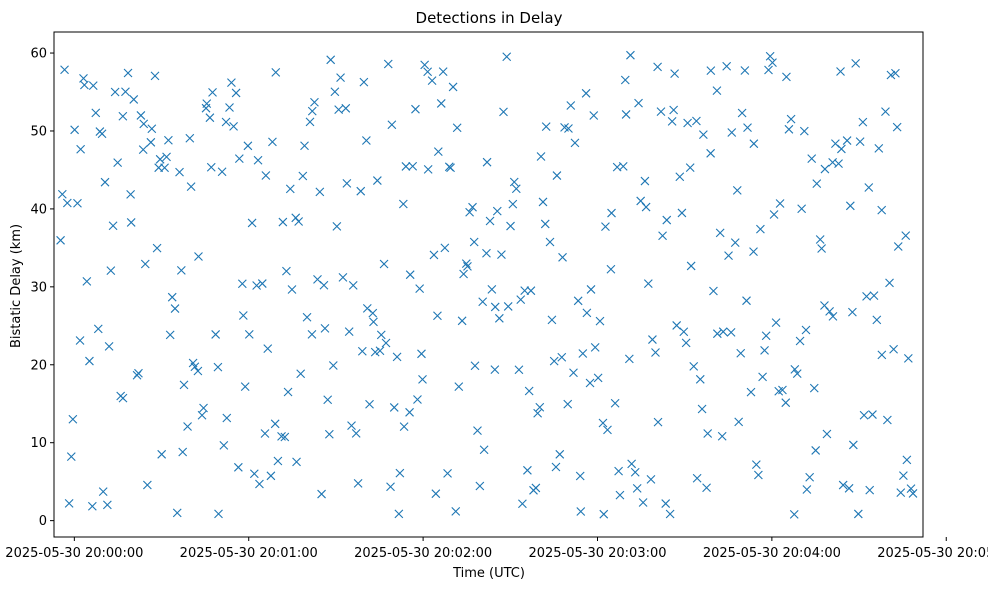 Image resolution: width=988 pixels, height=590 pixels. Describe the element at coordinates (932, 553) in the screenshot. I see `x-tick-label: 2025-05-30 20:05:00` at that location.